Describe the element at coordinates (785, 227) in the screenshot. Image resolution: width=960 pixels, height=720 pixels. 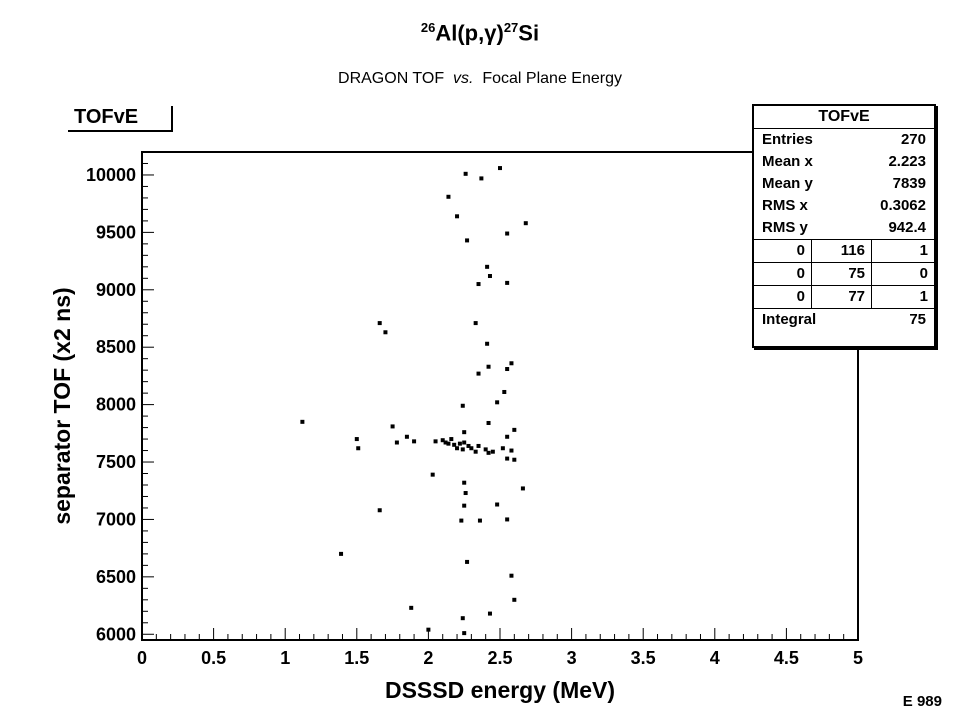
I see `stat-label: RMS y` at that location.